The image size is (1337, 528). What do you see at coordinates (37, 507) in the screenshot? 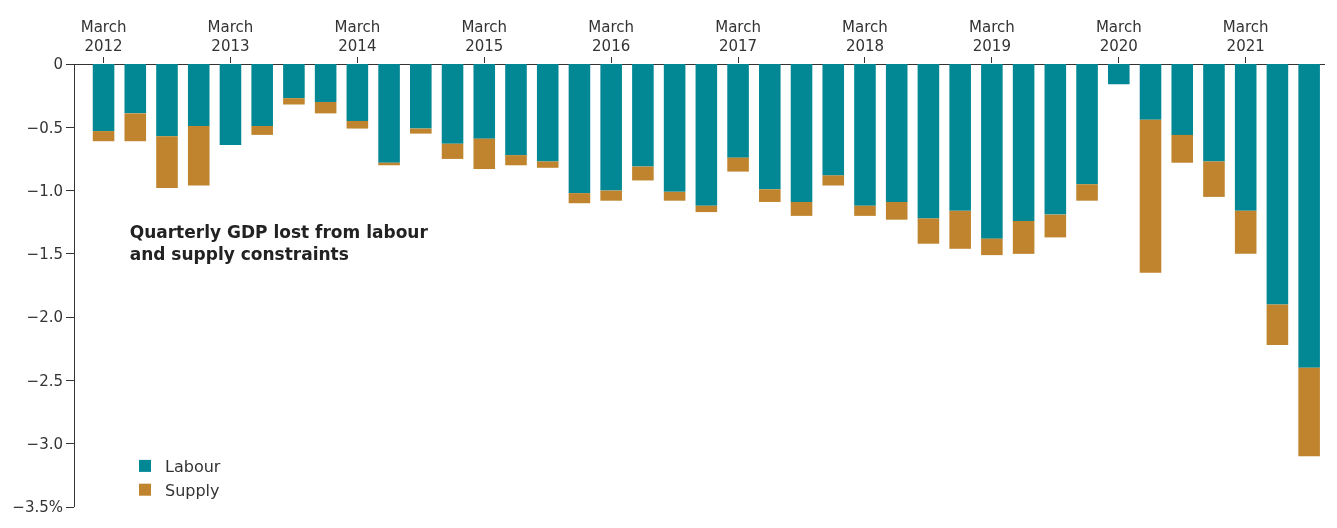
I see `y-tick-label: −3.5%` at bounding box center [37, 507].